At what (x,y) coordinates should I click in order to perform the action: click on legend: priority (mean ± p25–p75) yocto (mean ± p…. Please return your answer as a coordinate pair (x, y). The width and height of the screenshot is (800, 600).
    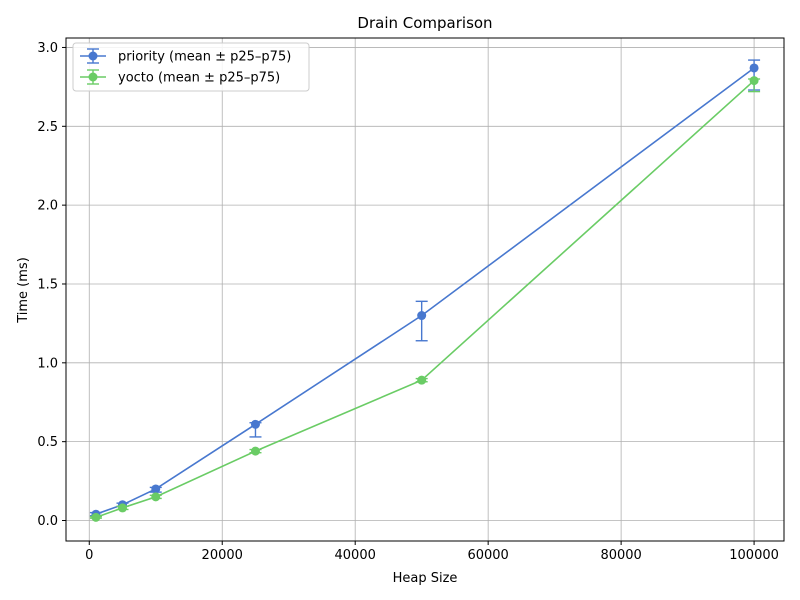
    Looking at the image, I should click on (191, 67).